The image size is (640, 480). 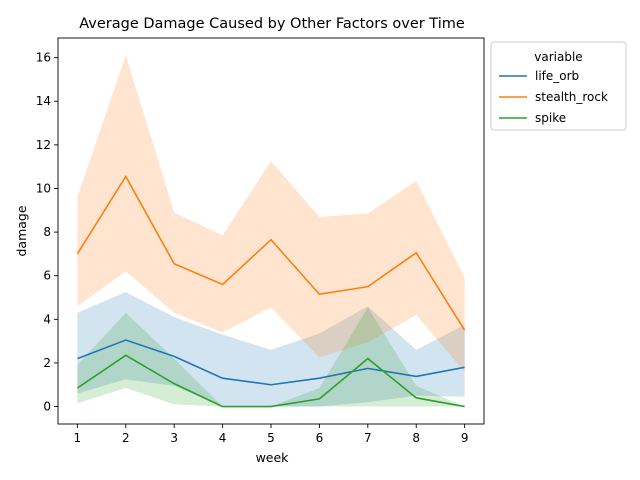 I want to click on x-tick-label: 5, so click(x=271, y=438).